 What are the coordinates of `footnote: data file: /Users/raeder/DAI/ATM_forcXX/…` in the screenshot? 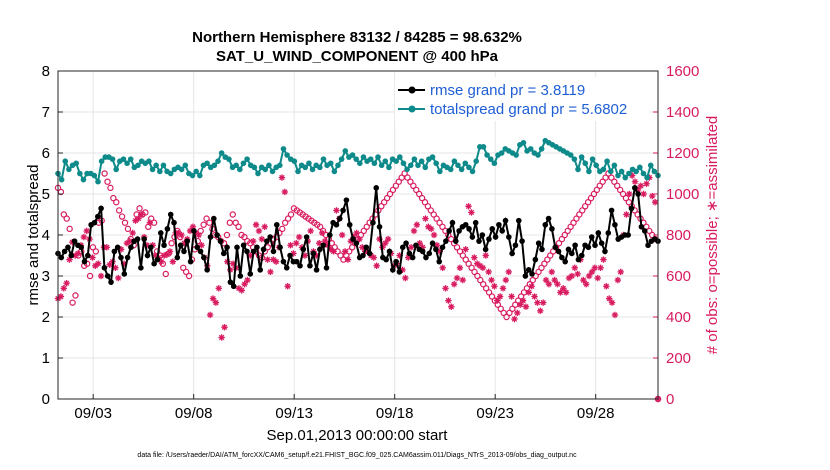 It's located at (357, 455).